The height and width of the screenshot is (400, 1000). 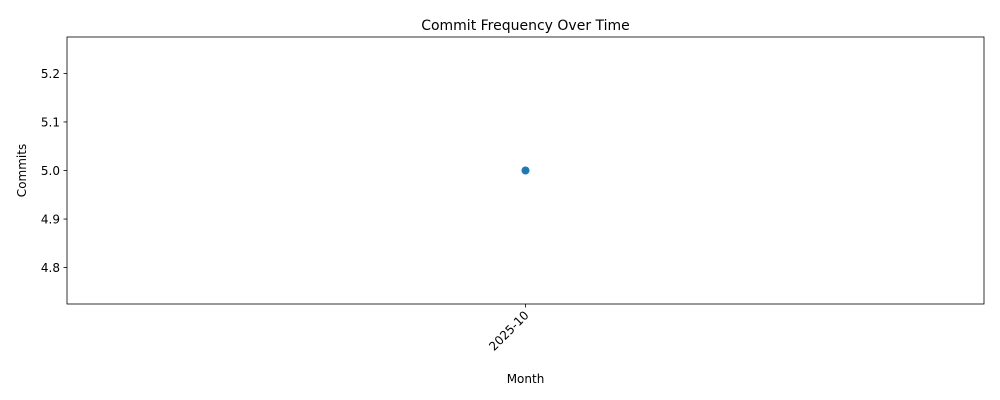 I want to click on y-tick-label: 5.1, so click(x=50, y=122).